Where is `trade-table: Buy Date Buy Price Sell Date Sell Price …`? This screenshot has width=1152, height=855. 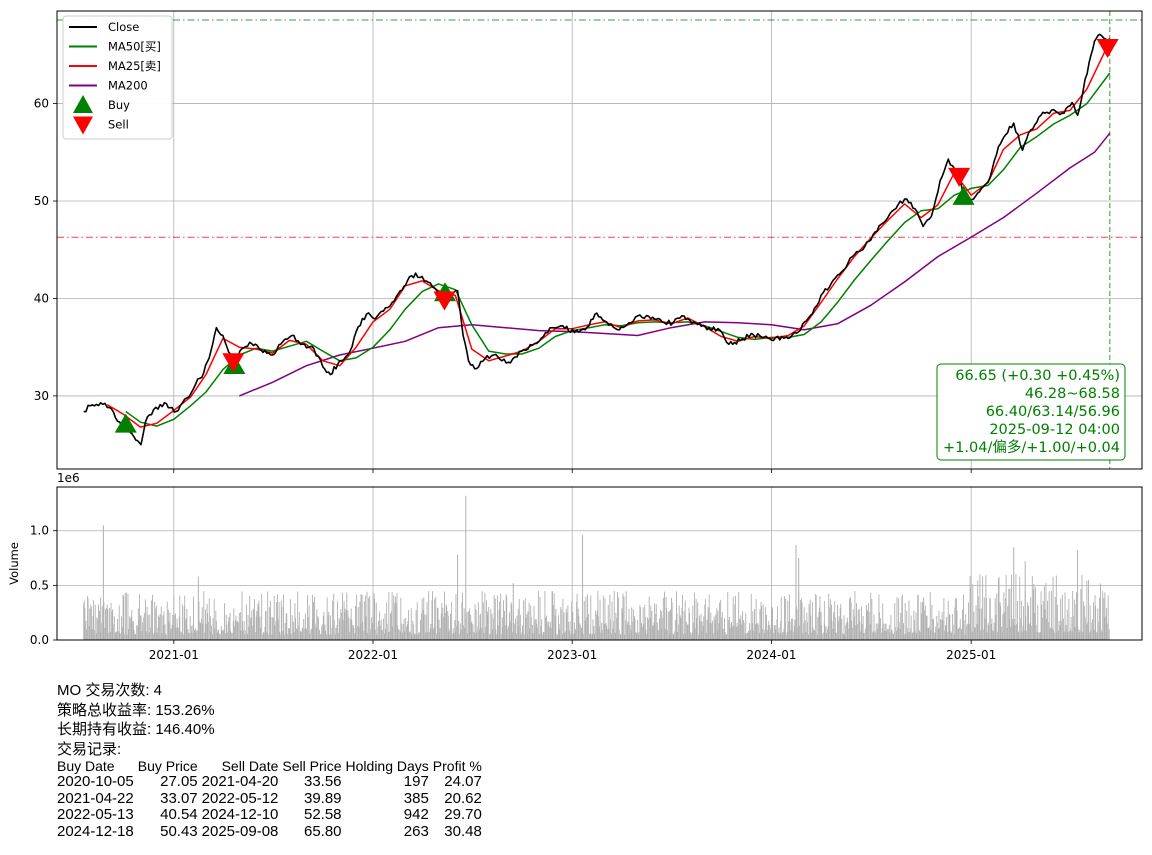
trade-table: Buy Date Buy Price Sell Date Sell Price … is located at coordinates (271, 799).